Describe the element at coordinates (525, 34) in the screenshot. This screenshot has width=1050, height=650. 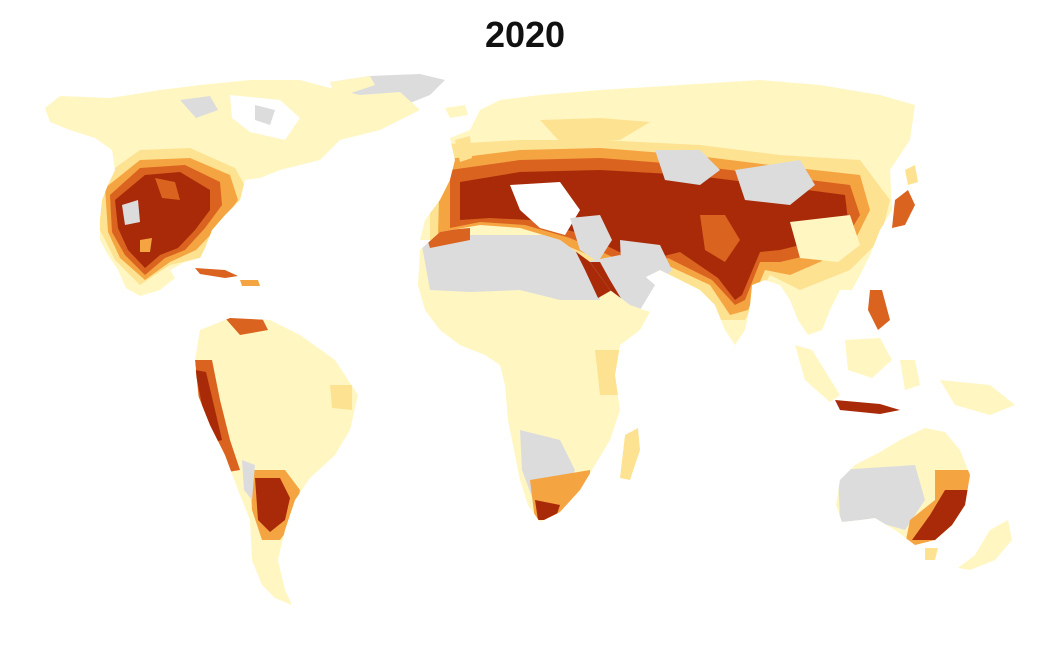
I see `map-title: 2020` at that location.